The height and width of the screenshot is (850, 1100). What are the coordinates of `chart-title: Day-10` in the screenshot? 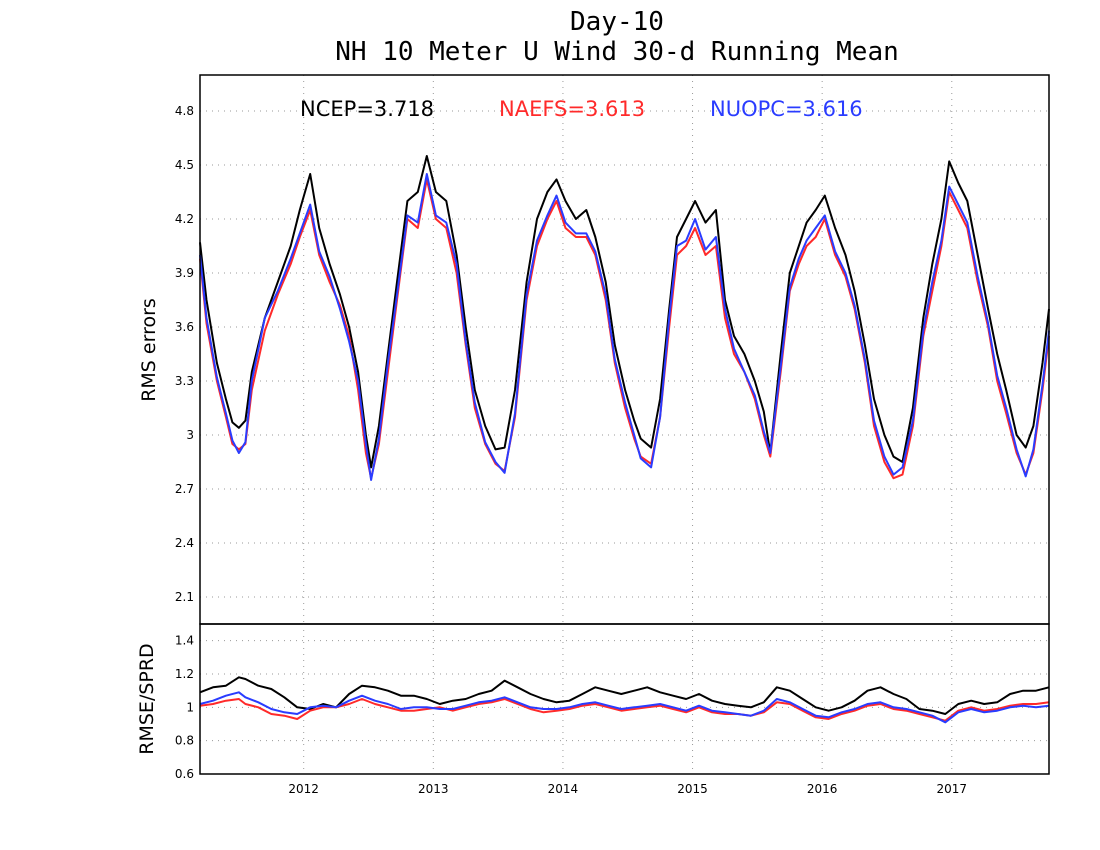 It's located at (617, 22).